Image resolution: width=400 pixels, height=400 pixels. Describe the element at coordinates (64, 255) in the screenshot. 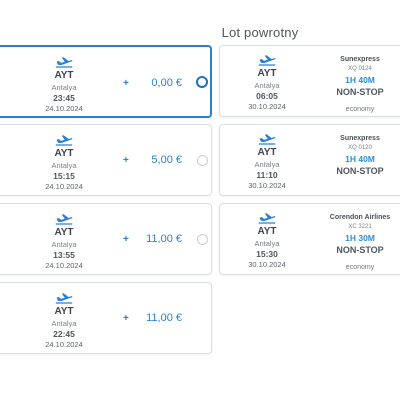

I see `departure-time: 13:55` at that location.